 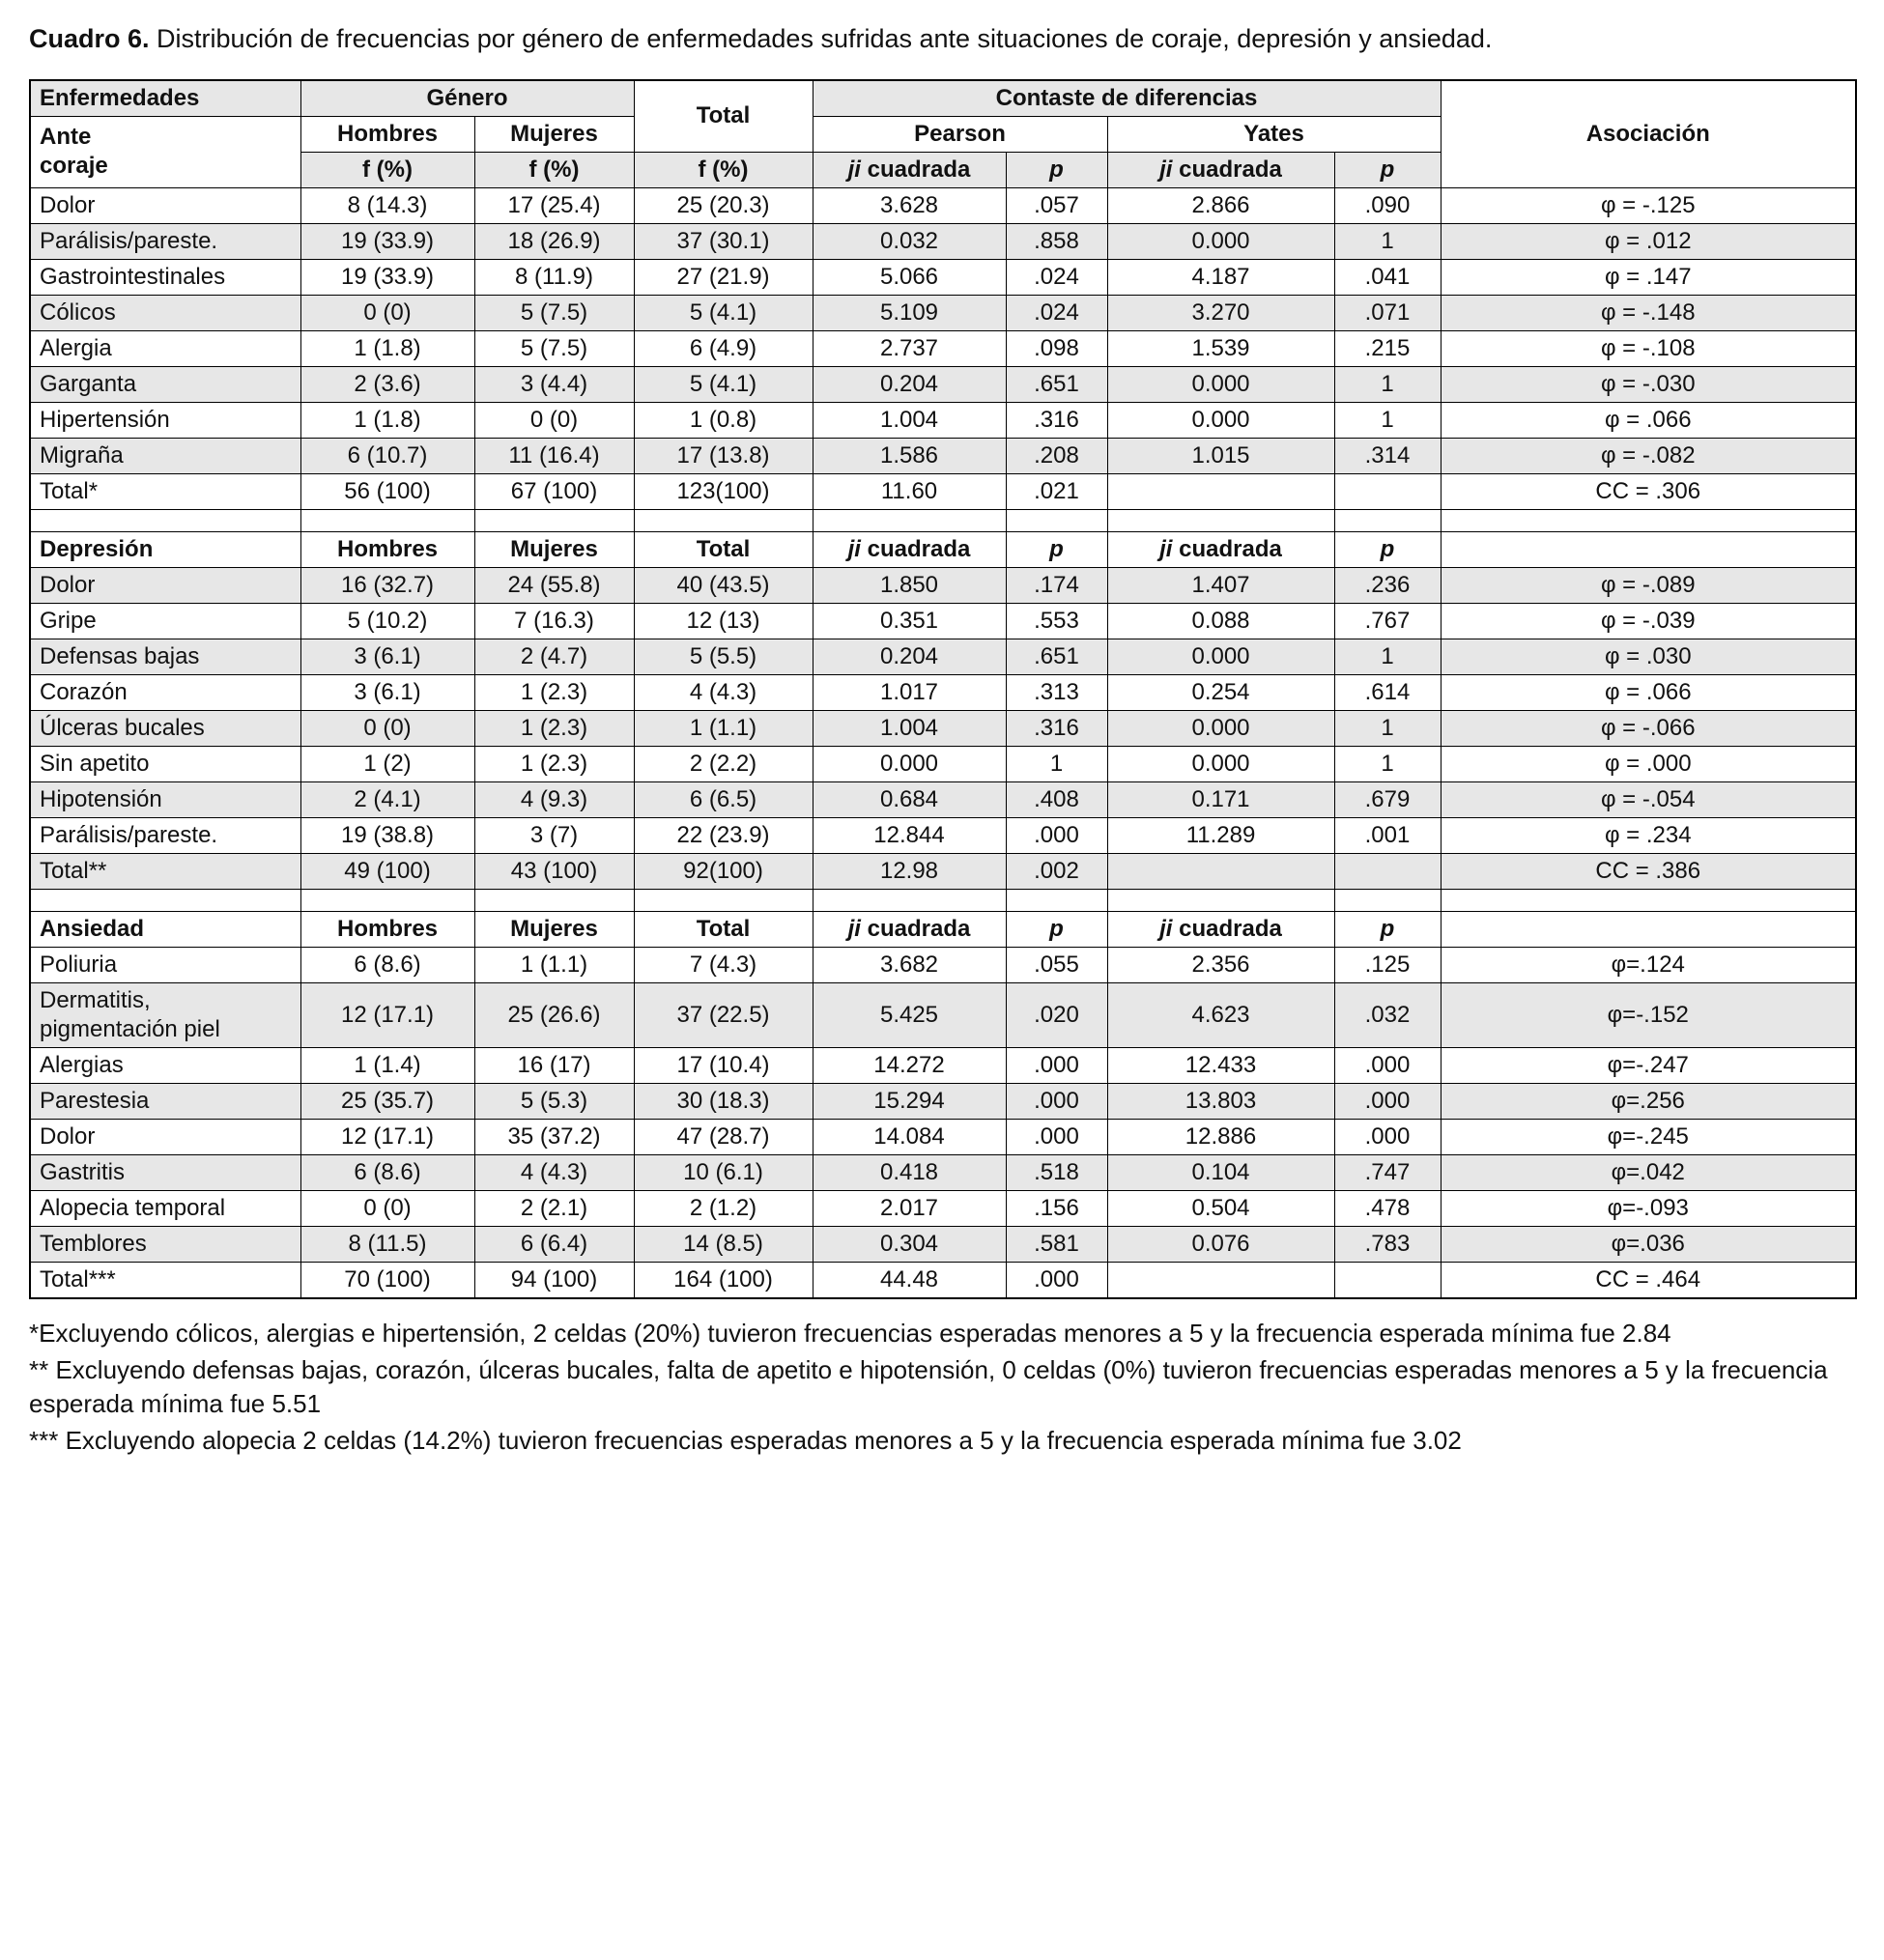 What do you see at coordinates (388, 620) in the screenshot?
I see `value-cell: 5 (10.2)` at bounding box center [388, 620].